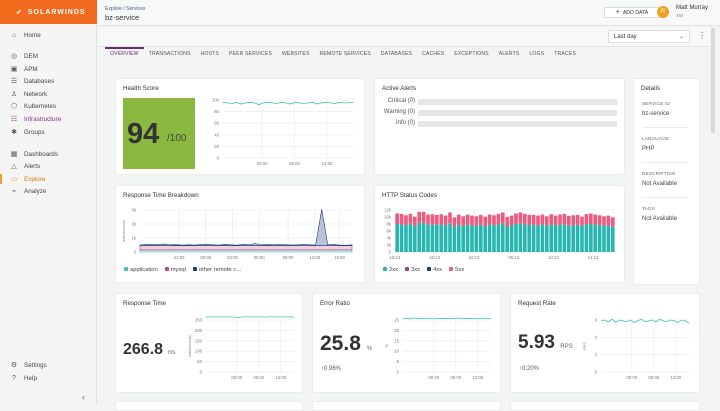 Image resolution: width=720 pixels, height=411 pixels. What do you see at coordinates (166, 269) in the screenshot?
I see `legend-swatch` at bounding box center [166, 269].